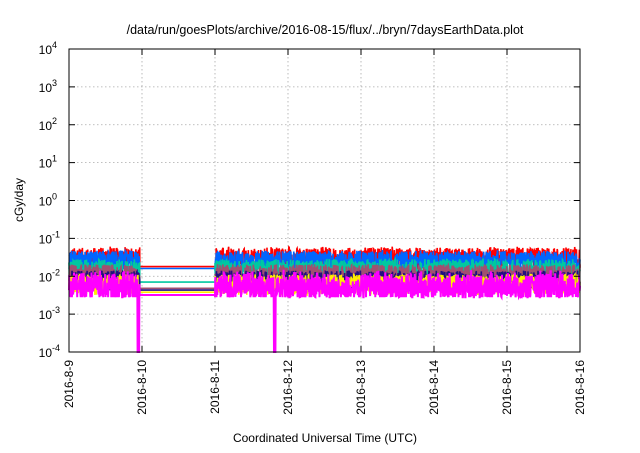 Image resolution: width=640 pixels, height=453 pixels. Describe the element at coordinates (325, 438) in the screenshot. I see `x-axis-label: Coordinated Universal Time (UTC)` at that location.